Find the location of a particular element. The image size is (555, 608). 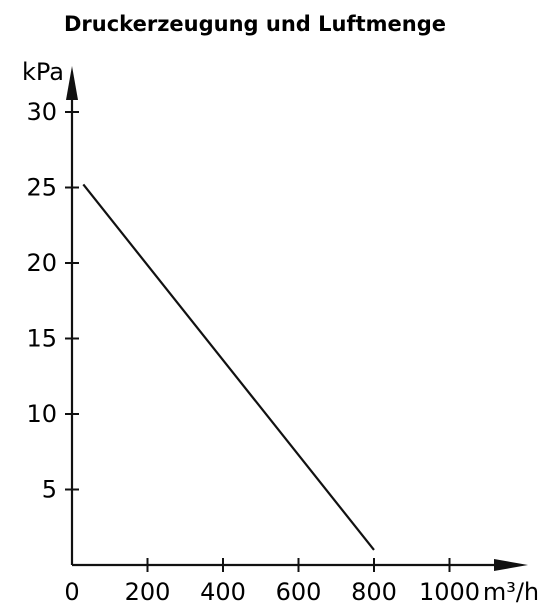

x-axis-arrowhead is located at coordinates (511, 565).